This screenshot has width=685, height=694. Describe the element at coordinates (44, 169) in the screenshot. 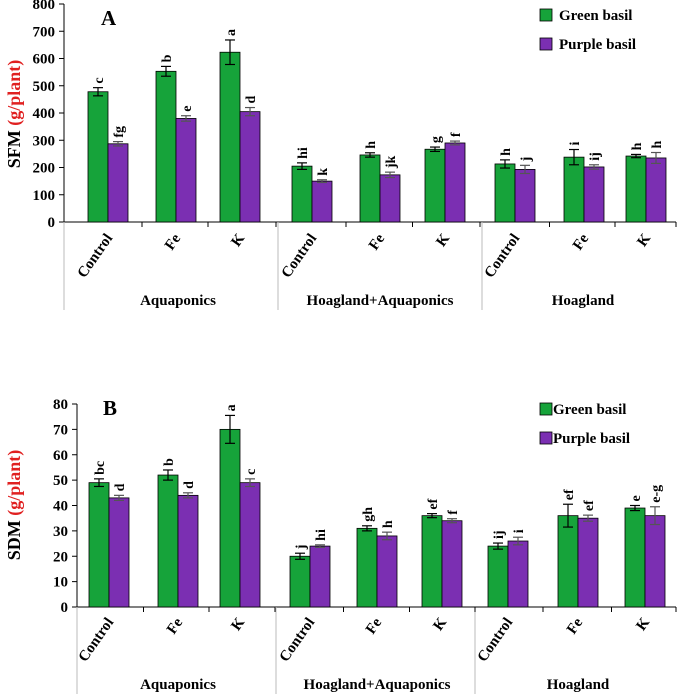

I see `y-tick-label: 200` at that location.